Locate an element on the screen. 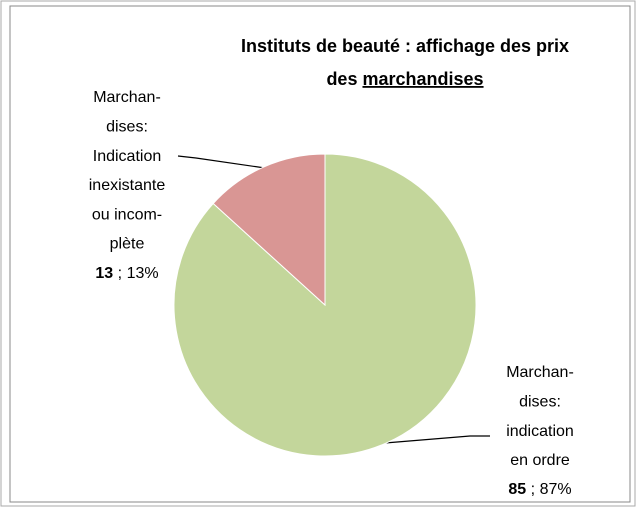  slice-label: inexistante is located at coordinates (127, 185).